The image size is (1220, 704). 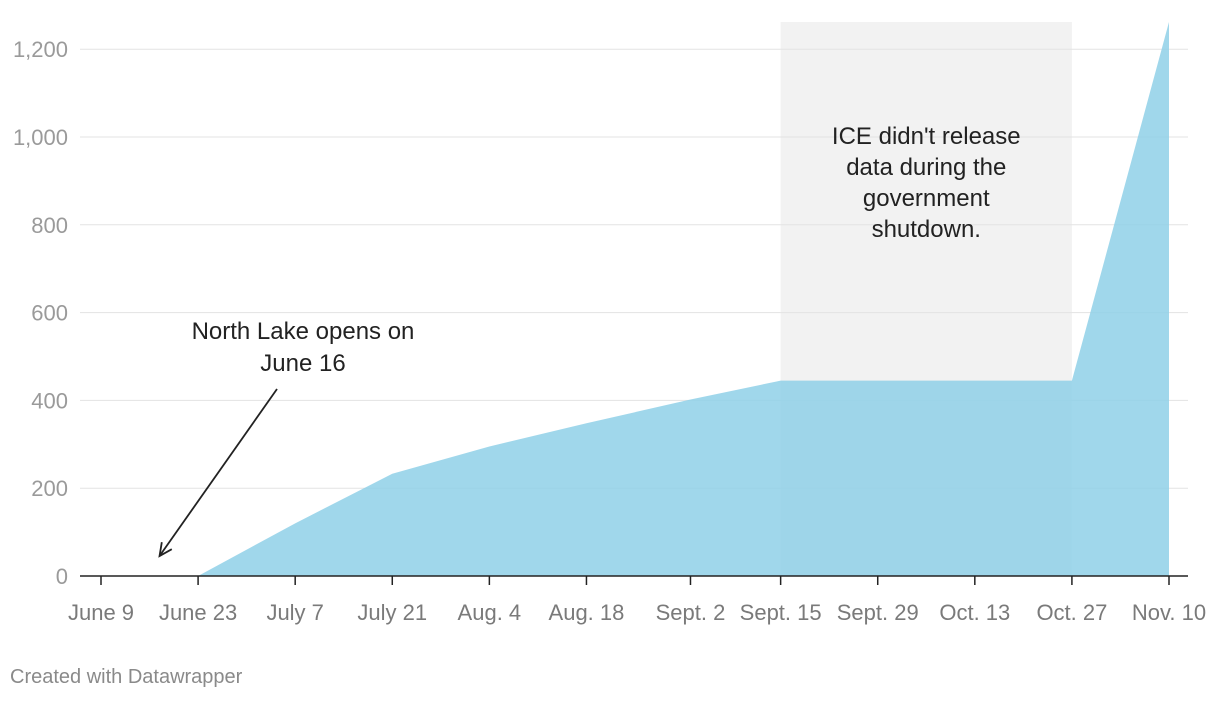 What do you see at coordinates (40, 49) in the screenshot?
I see `y-tick-label: 1,200` at bounding box center [40, 49].